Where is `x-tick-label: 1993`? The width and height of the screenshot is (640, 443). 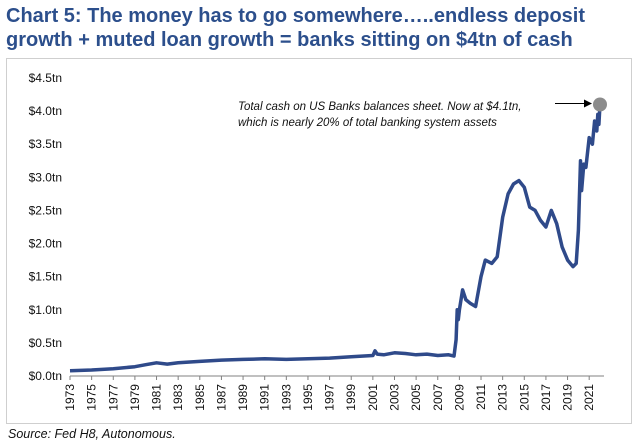
x-tick-label: 1993 is located at coordinates (286, 397).